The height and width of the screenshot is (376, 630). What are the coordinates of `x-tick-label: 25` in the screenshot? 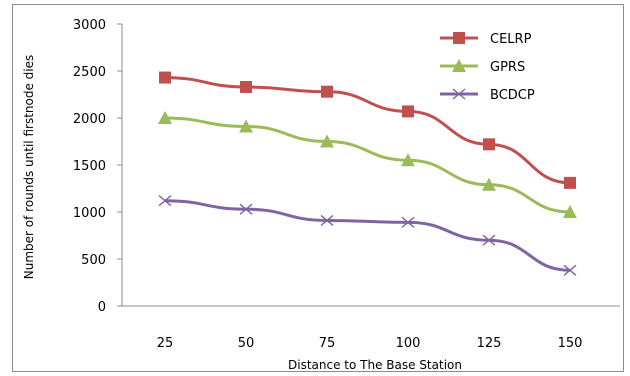 It's located at (165, 343).